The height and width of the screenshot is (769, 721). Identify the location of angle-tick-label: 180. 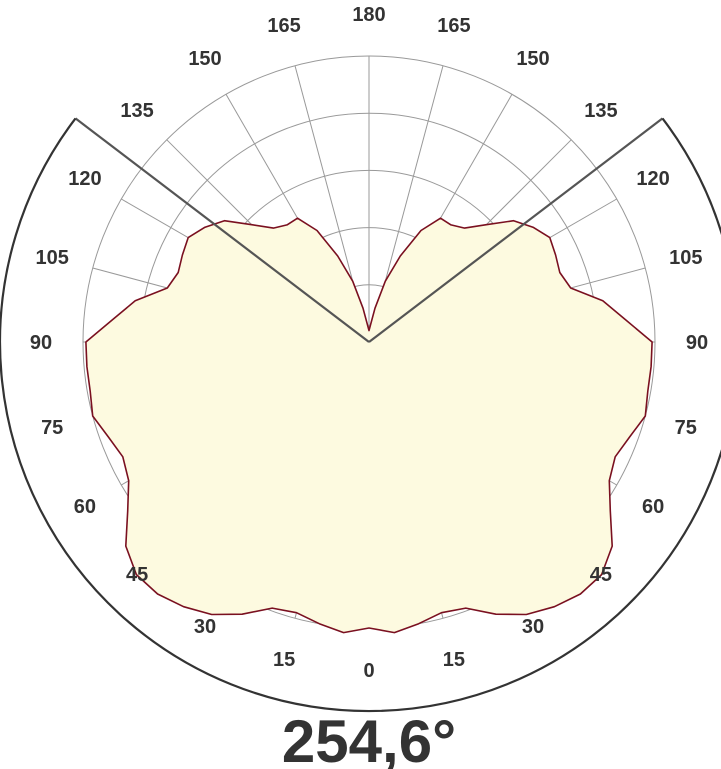
(368, 15).